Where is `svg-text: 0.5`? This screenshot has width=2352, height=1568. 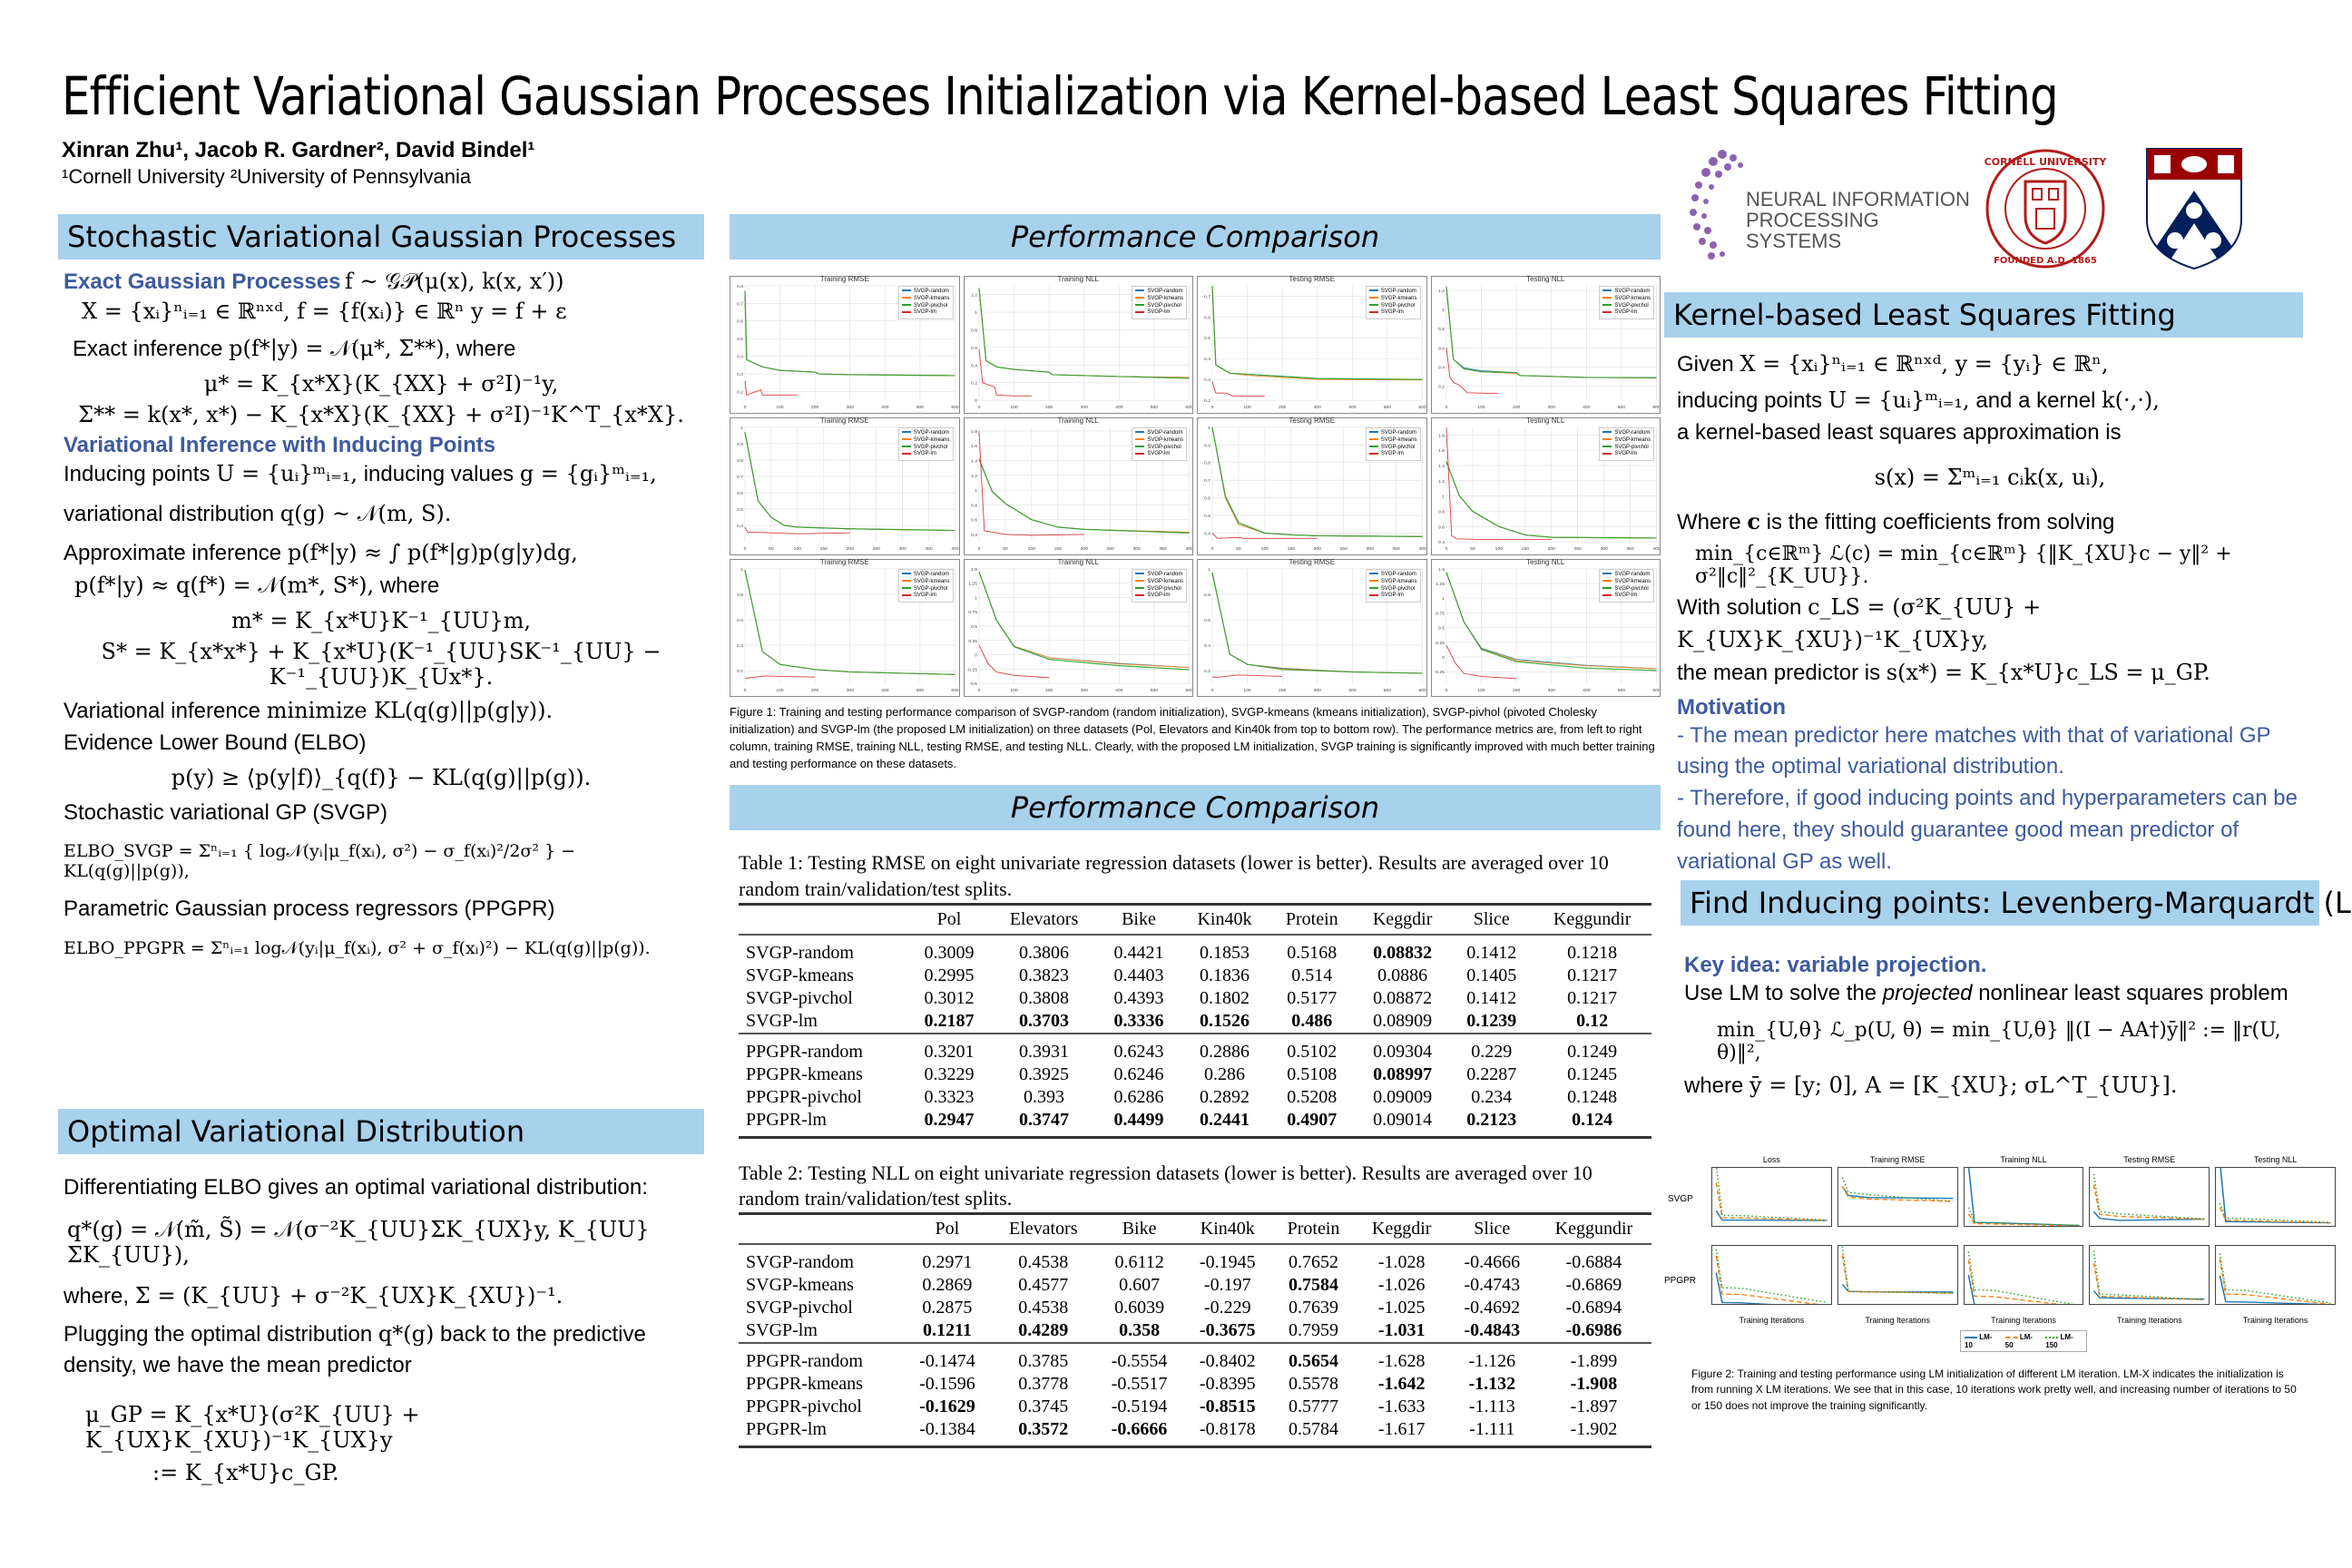
svg-text: 0.5 is located at coordinates (1441, 629).